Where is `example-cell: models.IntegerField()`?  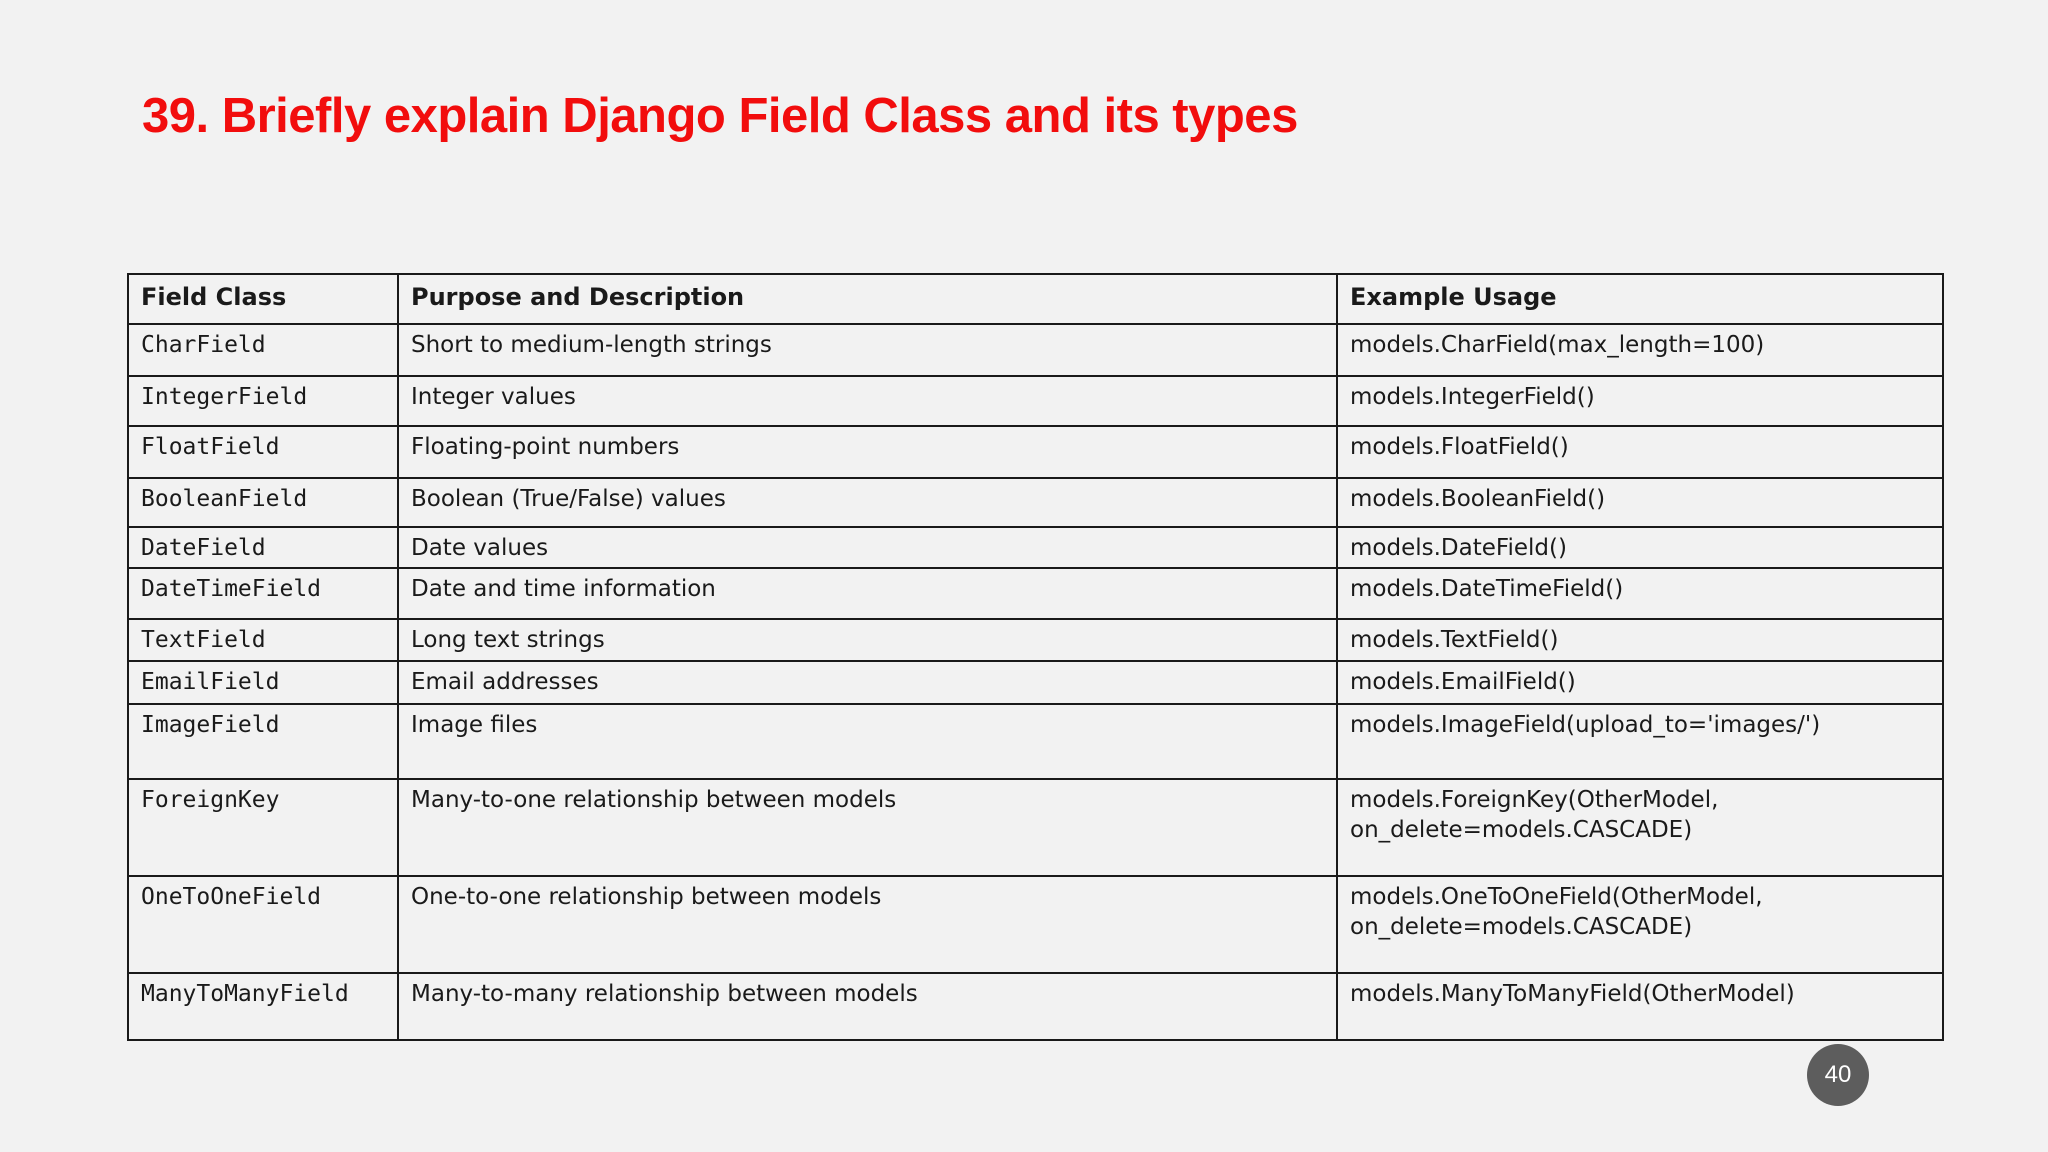
example-cell: models.IntegerField() is located at coordinates (1640, 401).